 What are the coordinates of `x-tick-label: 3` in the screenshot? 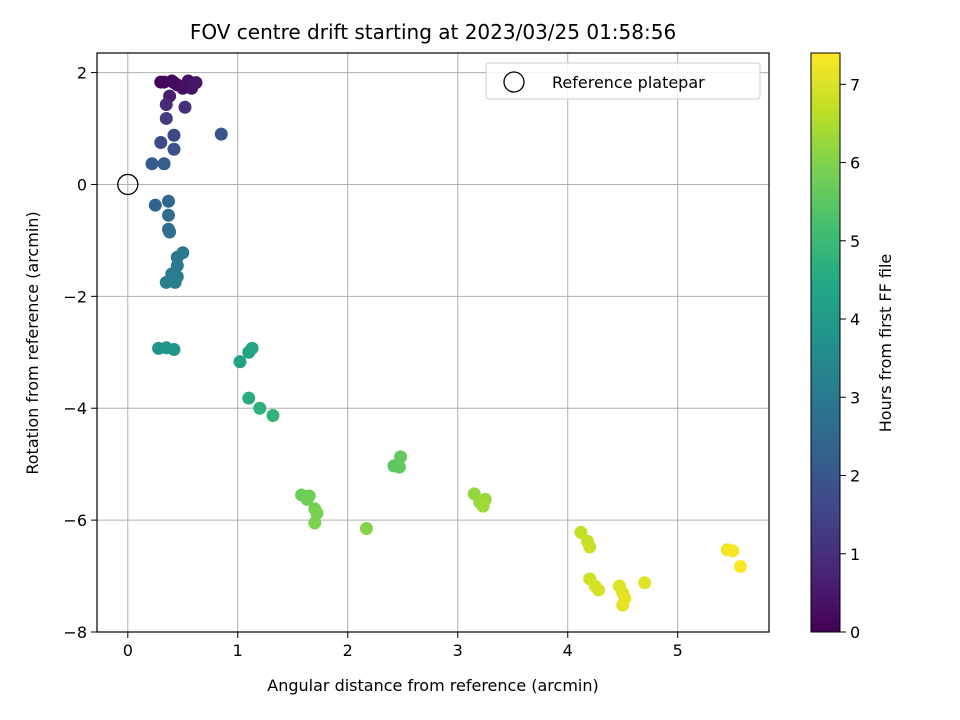 It's located at (458, 650).